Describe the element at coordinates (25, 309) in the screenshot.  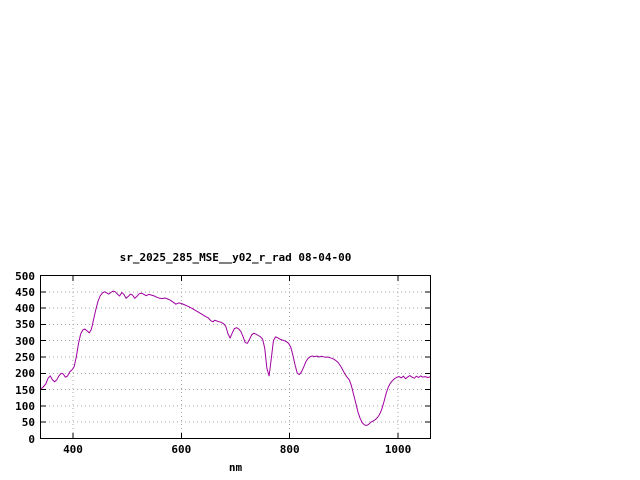
I see `y-tick-label: 400` at that location.